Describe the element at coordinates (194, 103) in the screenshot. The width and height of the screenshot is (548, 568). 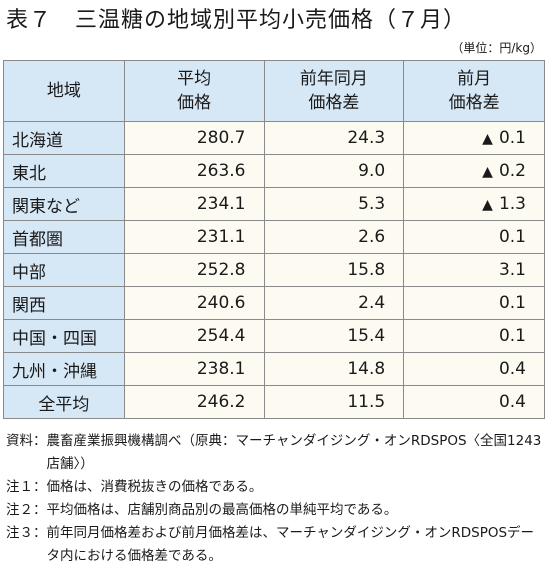
I see `header-avg-price-line-2: 価格` at that location.